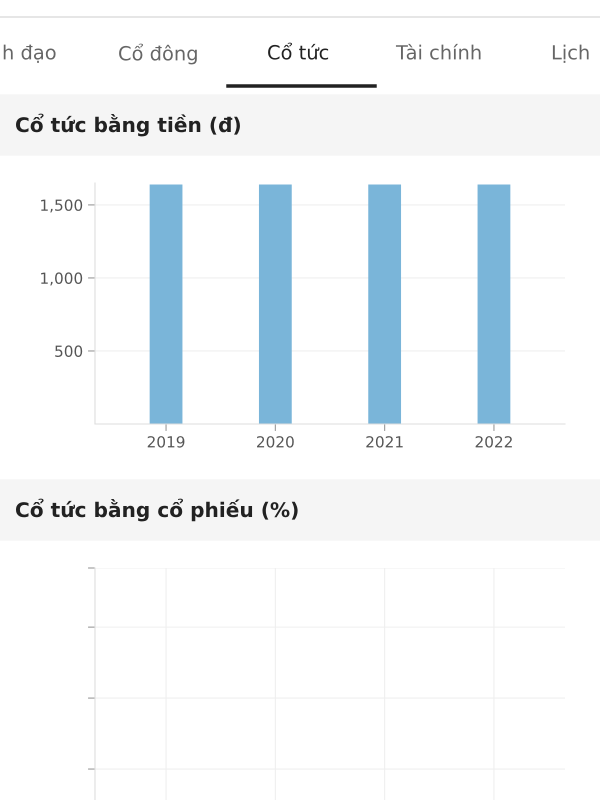 Image resolution: width=600 pixels, height=800 pixels. What do you see at coordinates (438, 52) in the screenshot?
I see `text: Tài chính` at bounding box center [438, 52].